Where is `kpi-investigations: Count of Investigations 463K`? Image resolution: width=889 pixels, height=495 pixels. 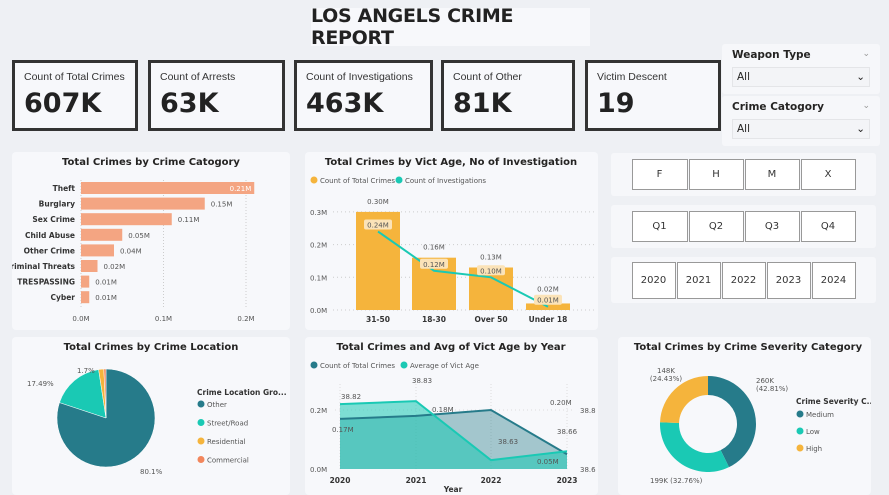 kpi-investigations: Count of Investigations 463K is located at coordinates (363, 95).